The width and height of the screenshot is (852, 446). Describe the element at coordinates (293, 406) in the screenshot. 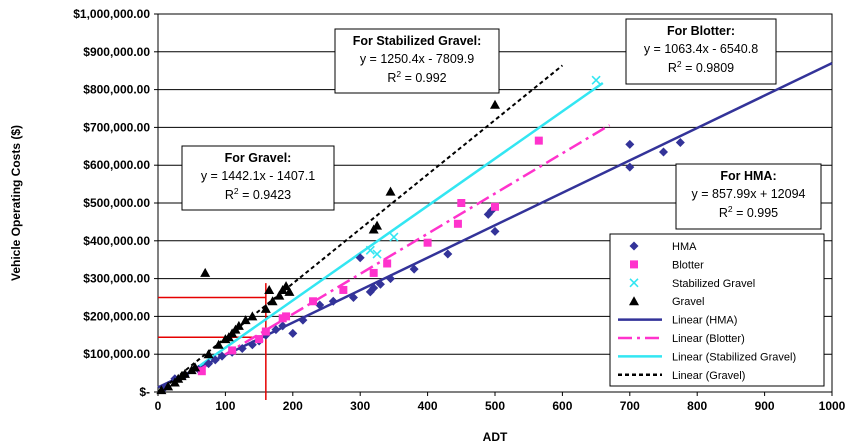

I see `x-tick-label: 200` at that location.